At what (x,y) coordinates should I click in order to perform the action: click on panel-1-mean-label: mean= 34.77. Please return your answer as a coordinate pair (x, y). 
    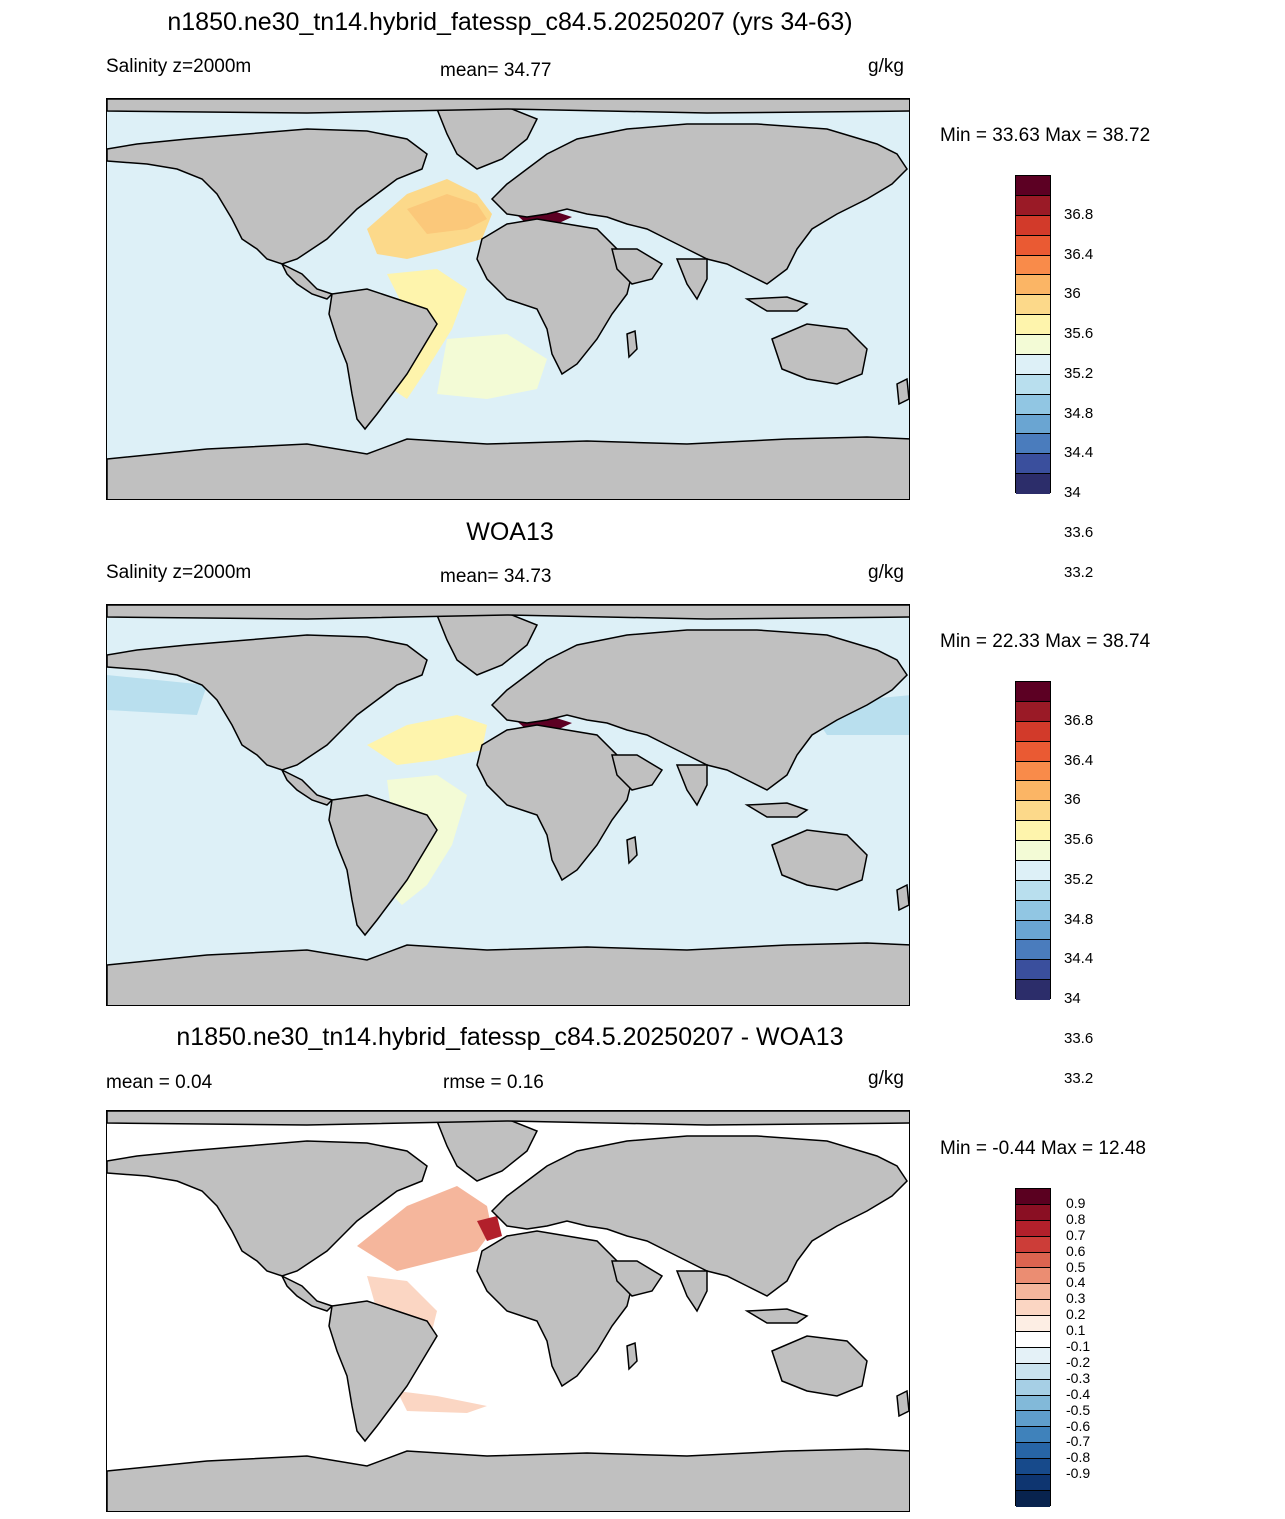
    Looking at the image, I should click on (496, 70).